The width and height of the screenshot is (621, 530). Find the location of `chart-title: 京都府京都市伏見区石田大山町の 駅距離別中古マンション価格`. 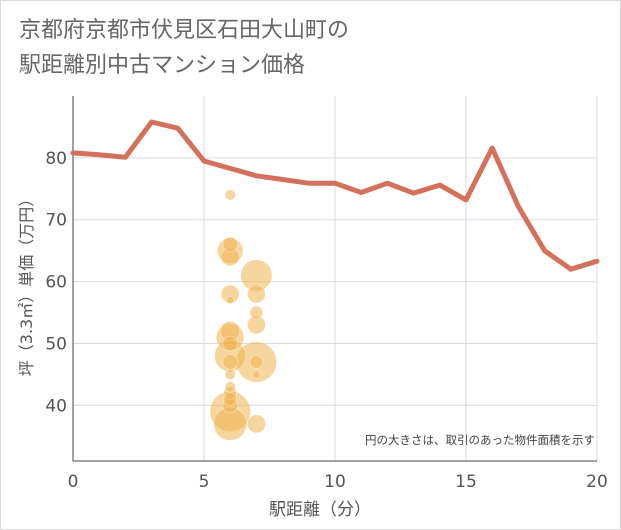

chart-title: 京都府京都市伏見区石田大山町の 駅距離別中古マンション価格 is located at coordinates (229, 48).